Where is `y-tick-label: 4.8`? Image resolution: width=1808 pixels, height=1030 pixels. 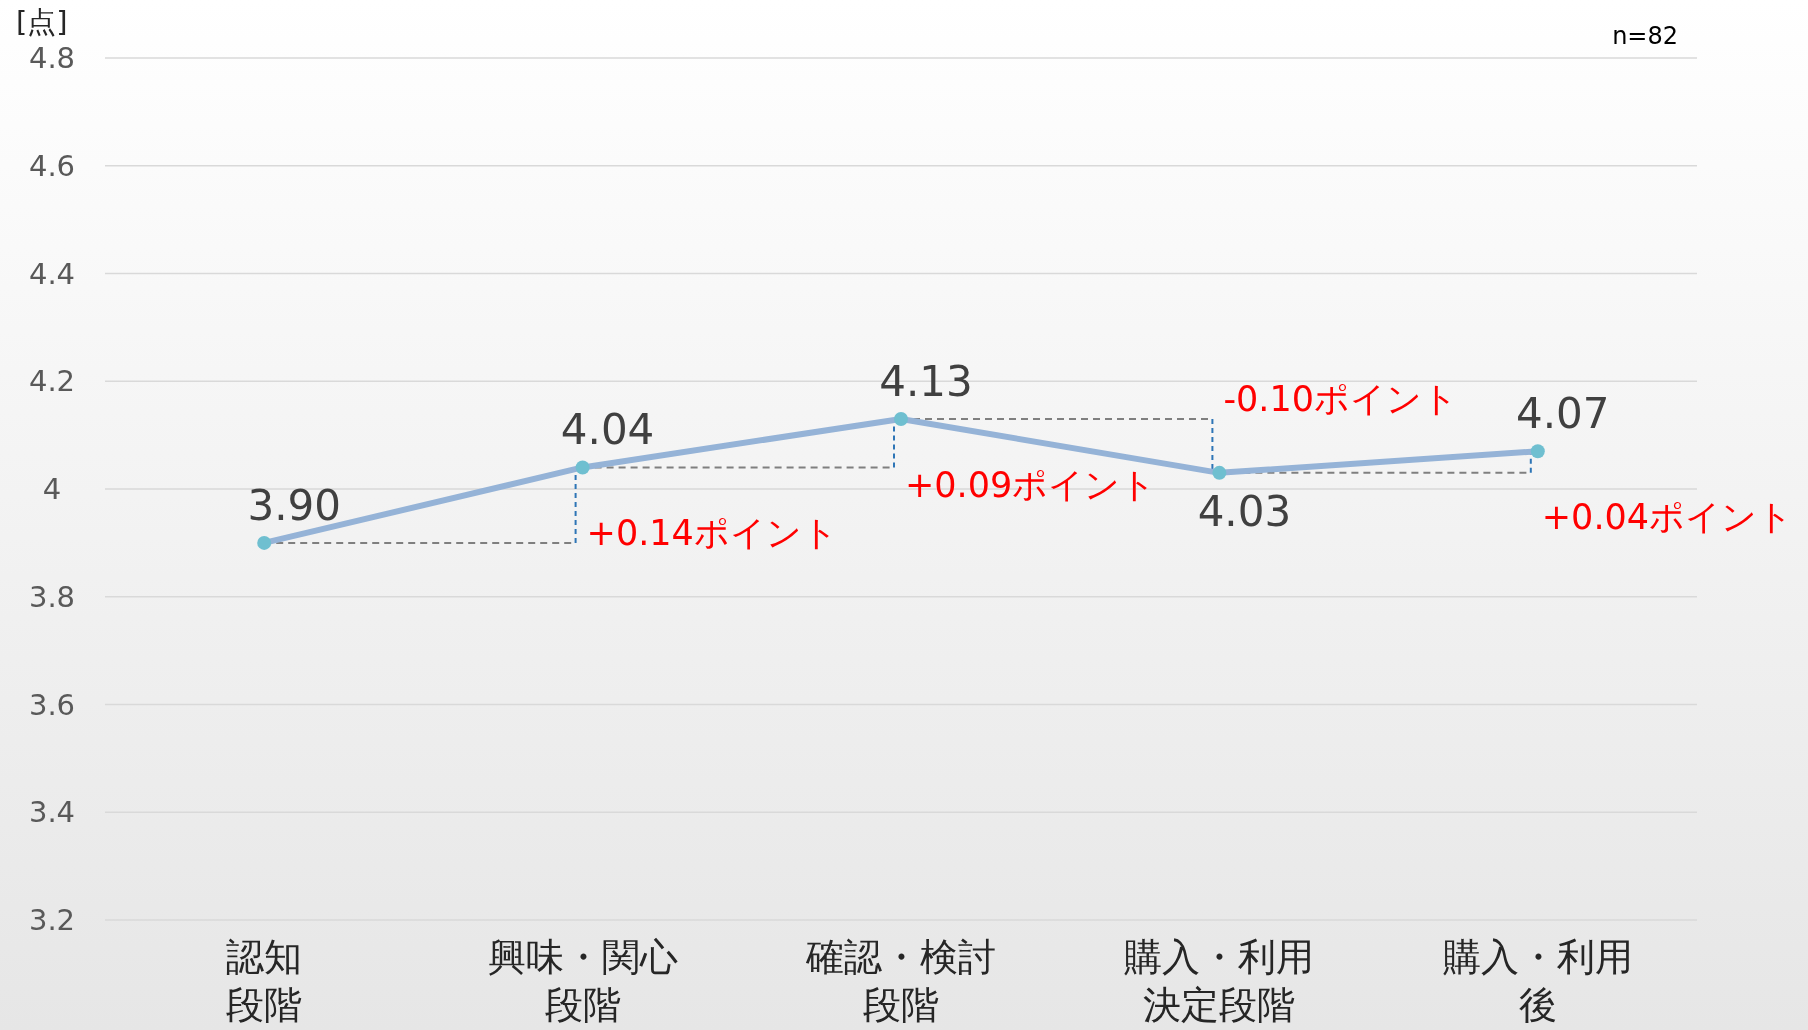
y-tick-label: 4.8 is located at coordinates (52, 58).